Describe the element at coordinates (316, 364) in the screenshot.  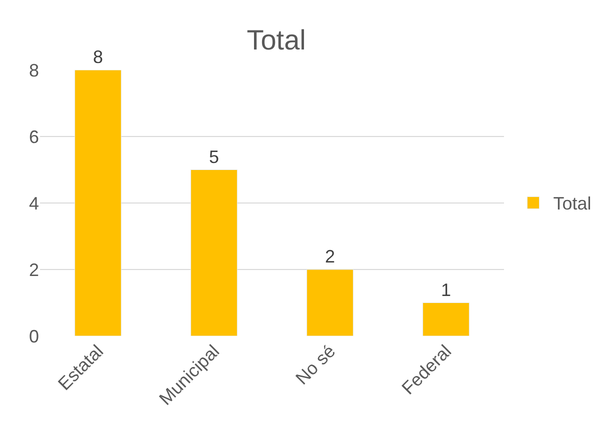
I see `x-tick-label: No sé` at that location.